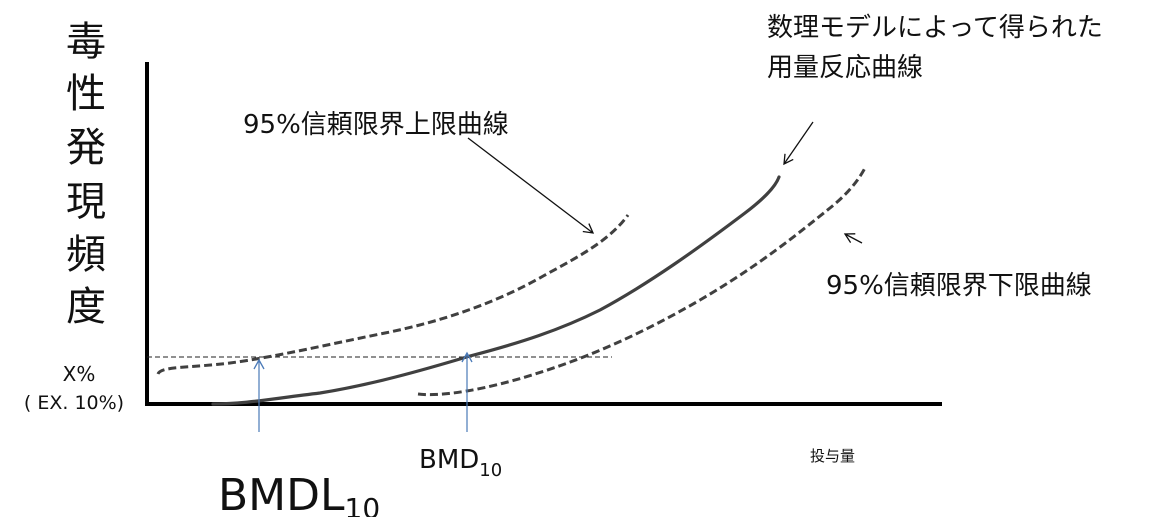 Image resolution: width=1160 pixels, height=517 pixels. I want to click on y-axis-char: 頻, so click(86, 255).